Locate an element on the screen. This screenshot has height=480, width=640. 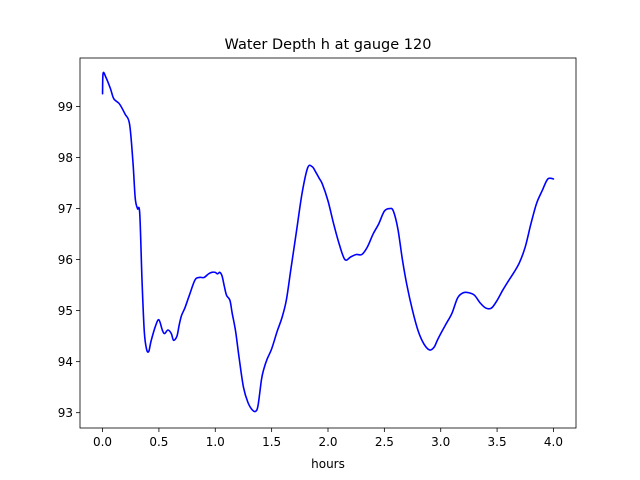
x-tick-label: 3.5 is located at coordinates (497, 442).